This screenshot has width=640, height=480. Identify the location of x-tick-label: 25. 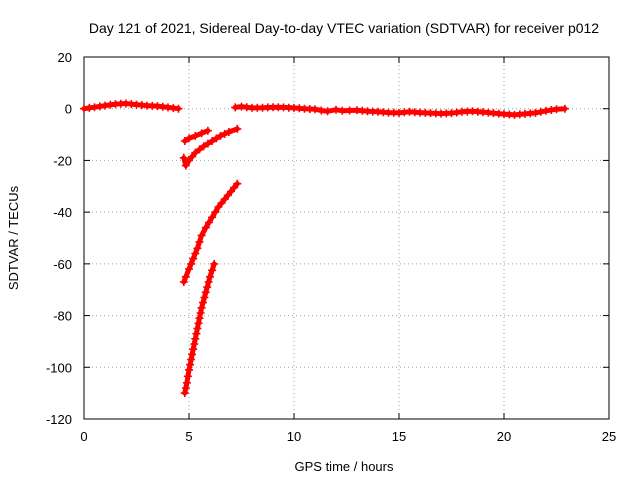
(609, 436).